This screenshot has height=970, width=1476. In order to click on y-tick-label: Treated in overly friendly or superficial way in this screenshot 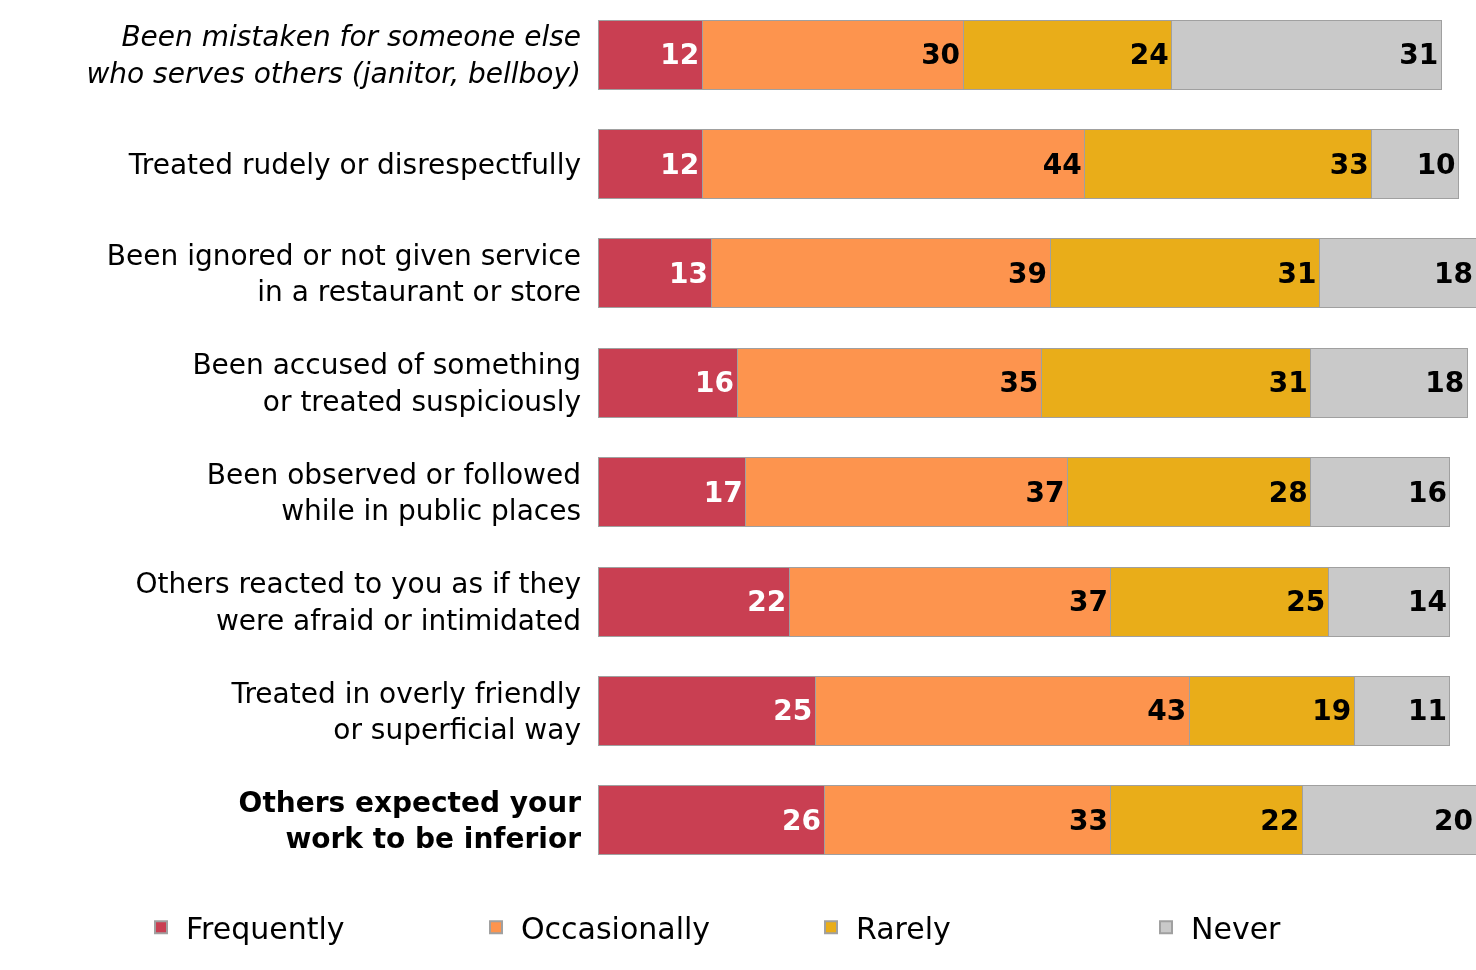, I will do `click(405, 711)`.